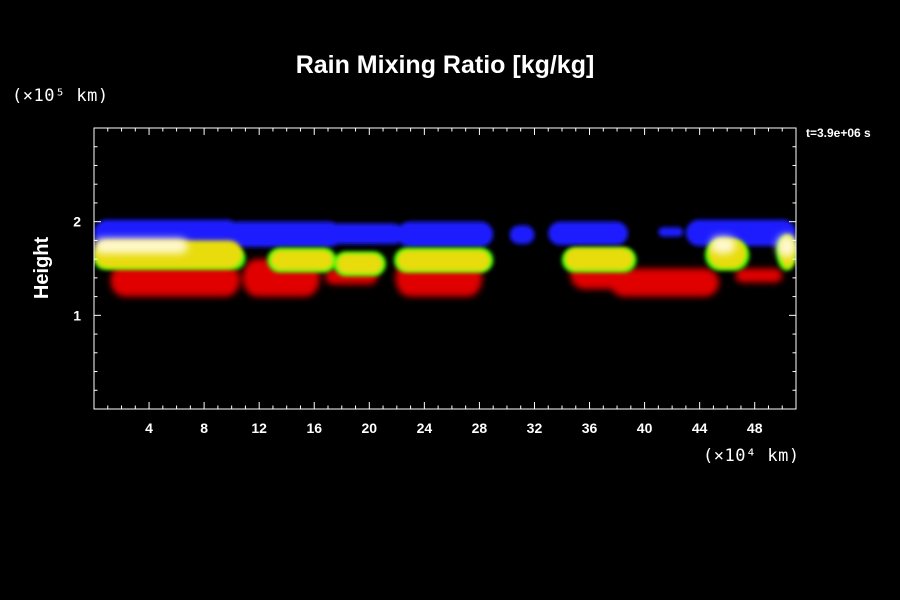 This screenshot has width=900, height=600. I want to click on y-axis-label: Height, so click(42, 268).